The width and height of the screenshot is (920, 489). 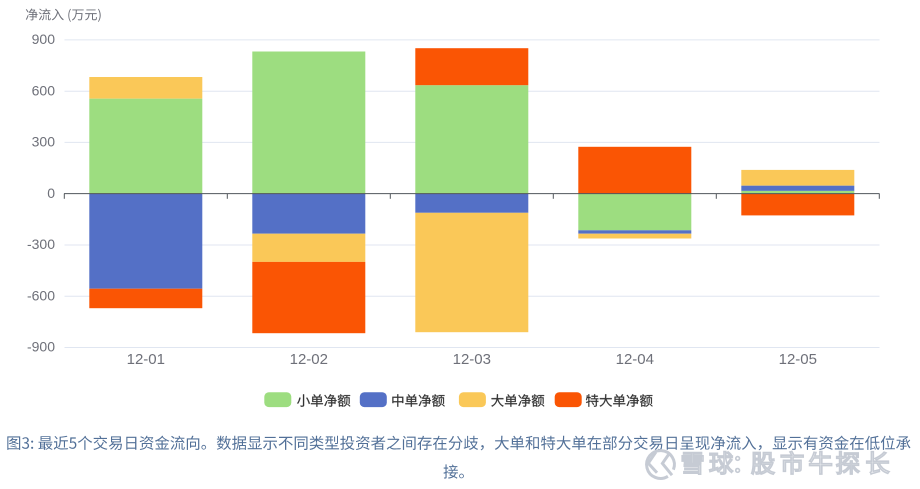 What do you see at coordinates (798, 359) in the screenshot?
I see `svg-text: 12-05` at bounding box center [798, 359].